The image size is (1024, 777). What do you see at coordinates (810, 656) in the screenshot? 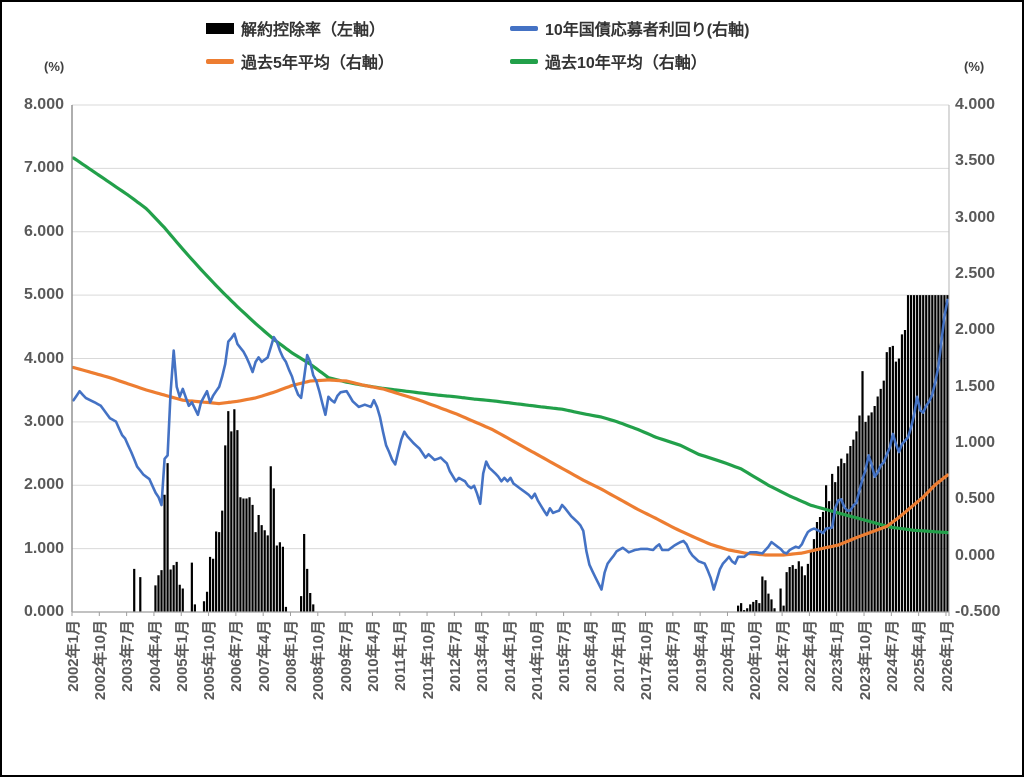
I see `x-axis-tick-label: 2022年4月` at bounding box center [810, 656].